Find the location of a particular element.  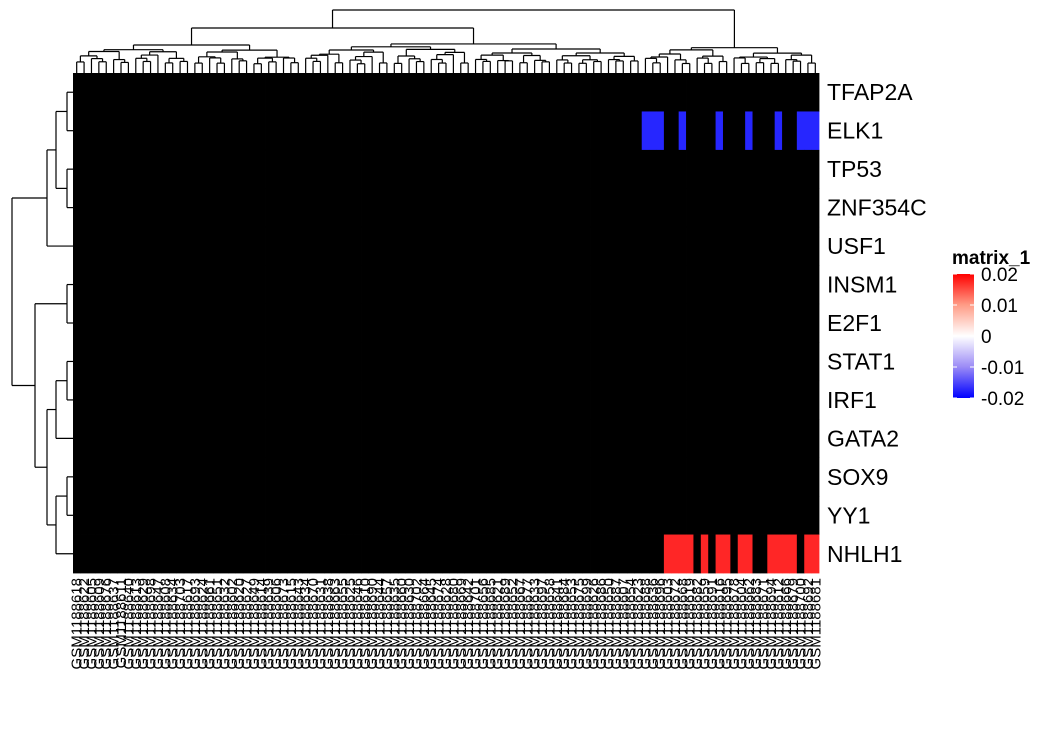

column-label: GSM1188602 is located at coordinates (232, 623).